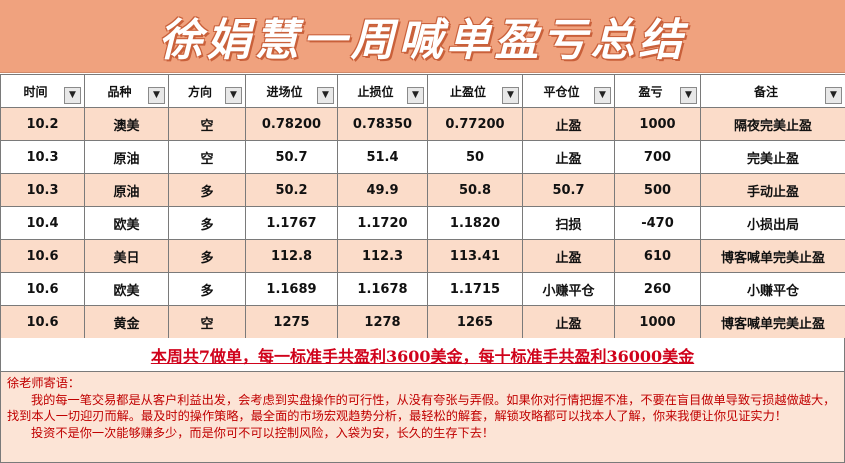  What do you see at coordinates (291, 289) in the screenshot?
I see `cell-entry: 1.1689` at bounding box center [291, 289].